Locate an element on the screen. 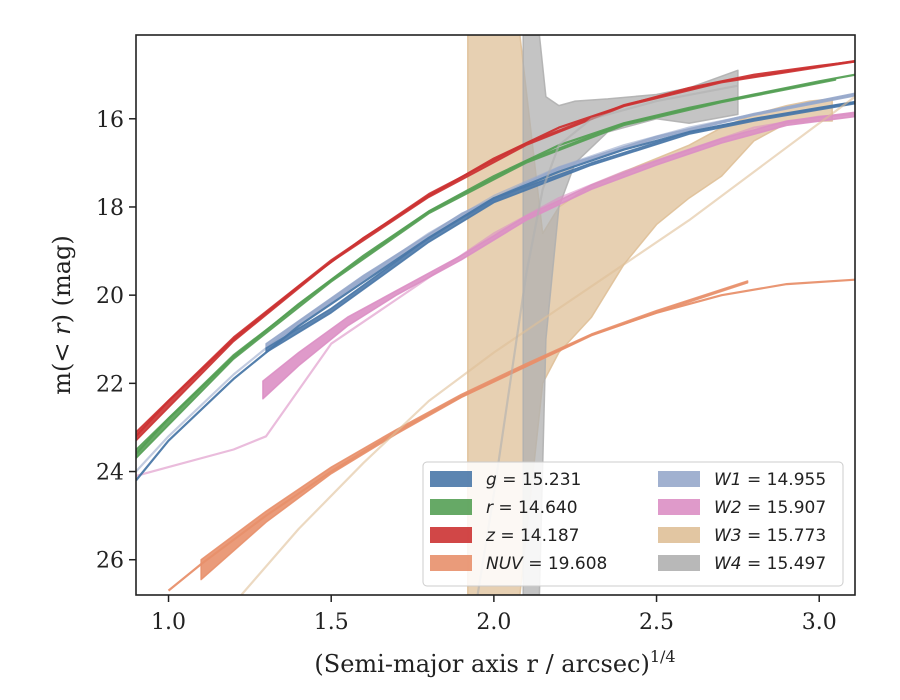  y-tick-label: 26 is located at coordinates (110, 561).